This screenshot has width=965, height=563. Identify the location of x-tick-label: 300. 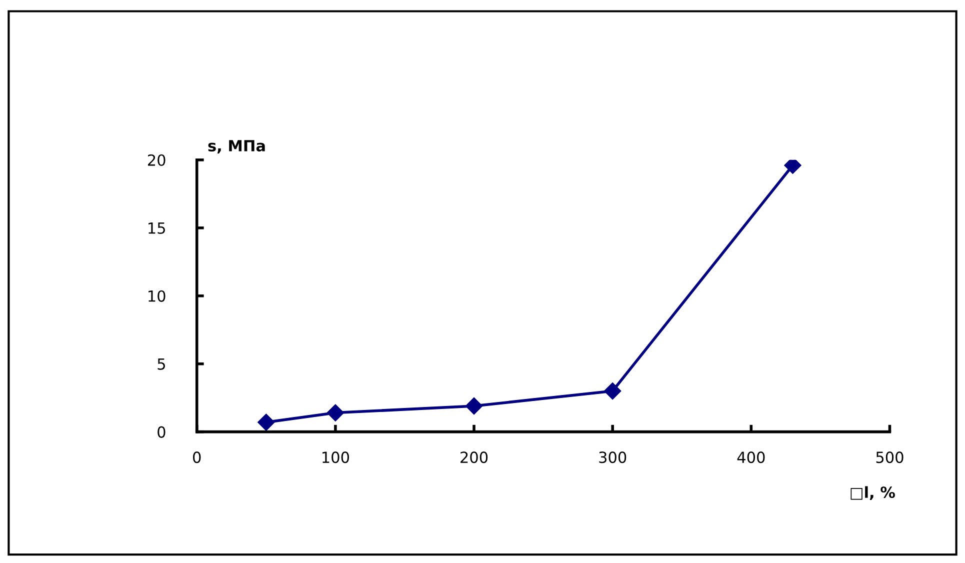
(612, 458).